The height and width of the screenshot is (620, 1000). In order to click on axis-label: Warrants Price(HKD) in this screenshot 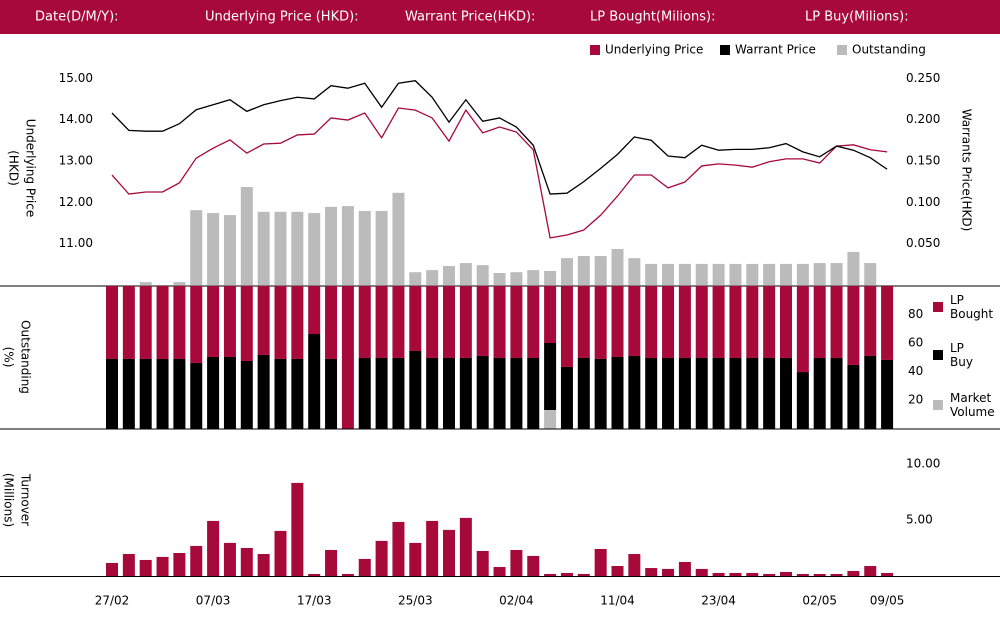, I will do `click(967, 170)`.